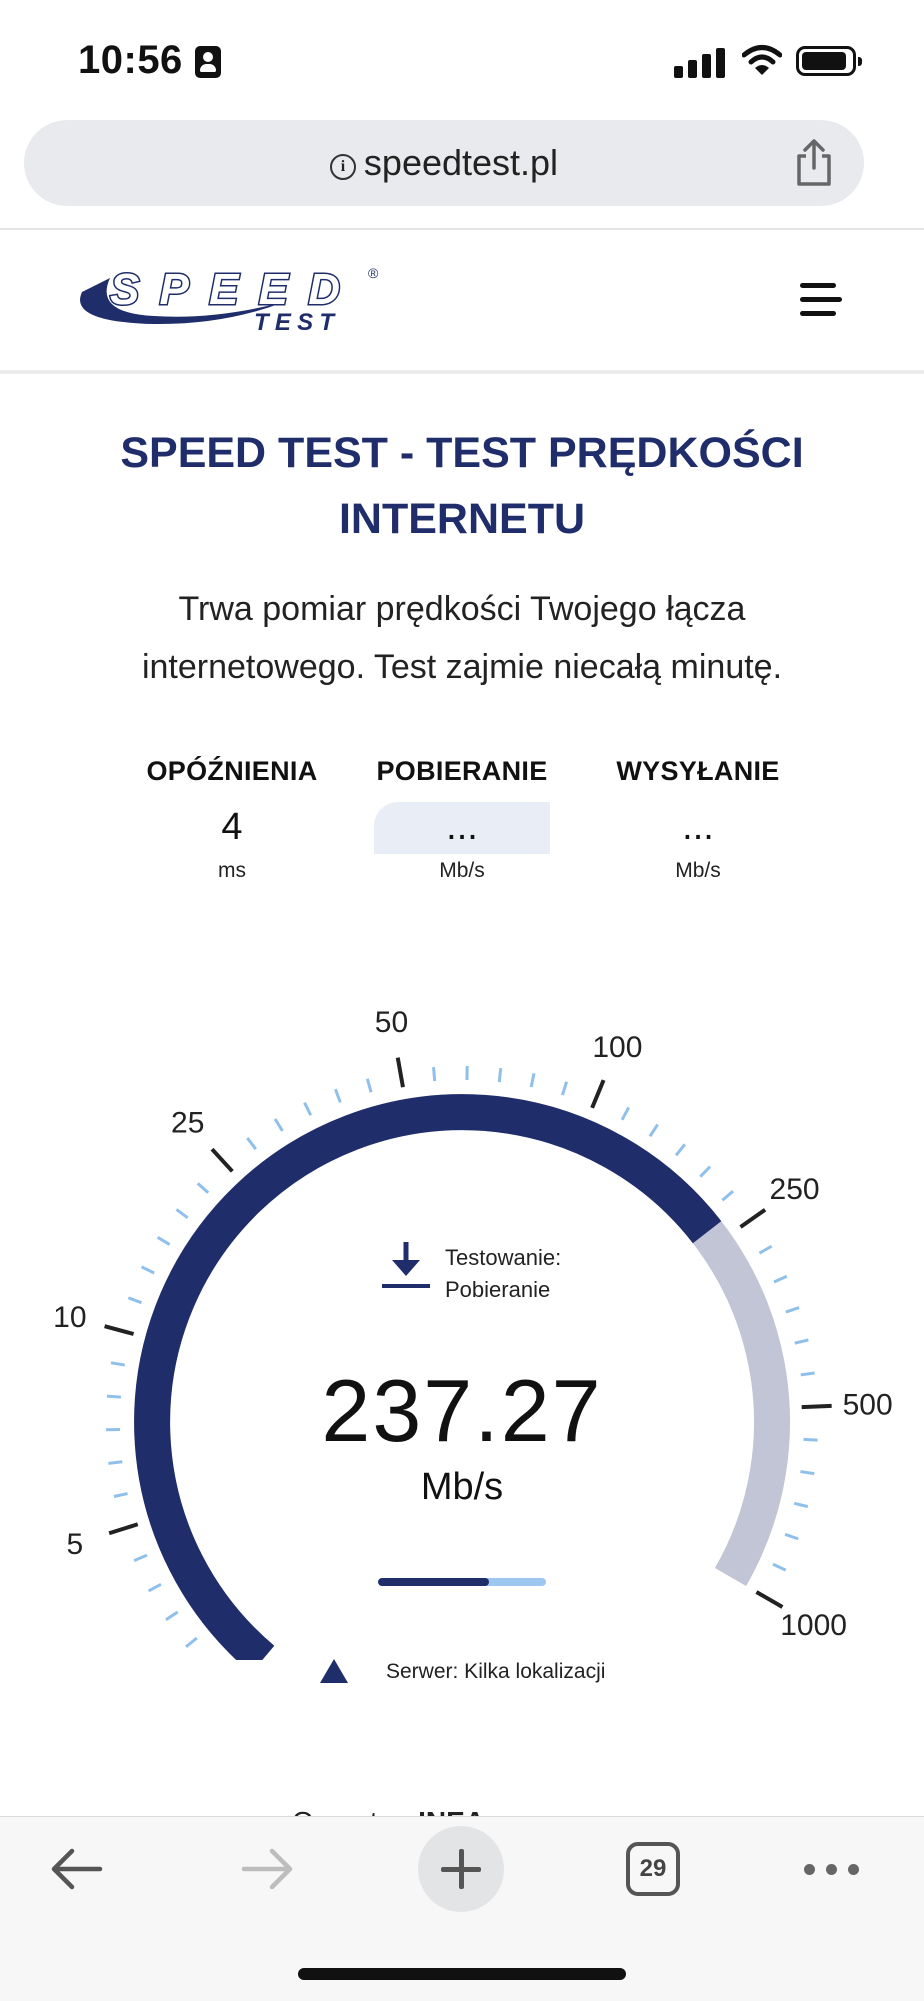 This screenshot has height=2001, width=924. Describe the element at coordinates (295, 322) in the screenshot. I see `logo-sub-text: TEST` at that location.